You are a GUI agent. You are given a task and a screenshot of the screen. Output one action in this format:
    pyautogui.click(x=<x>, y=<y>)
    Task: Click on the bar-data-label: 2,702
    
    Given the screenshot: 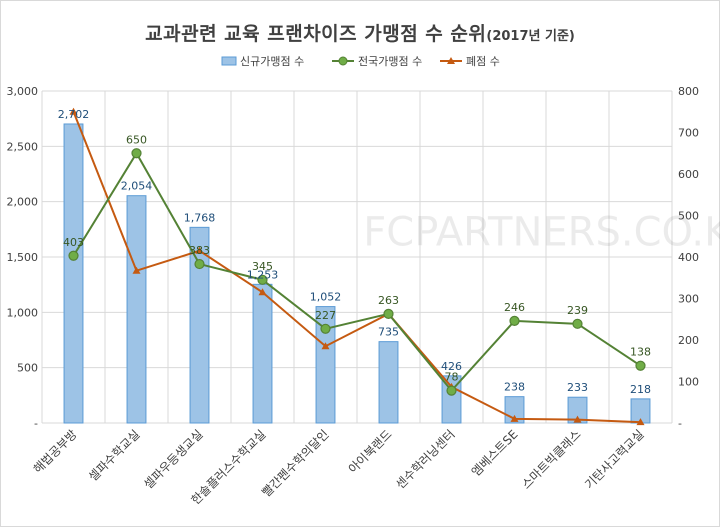 What is the action you would take?
    pyautogui.click(x=74, y=114)
    